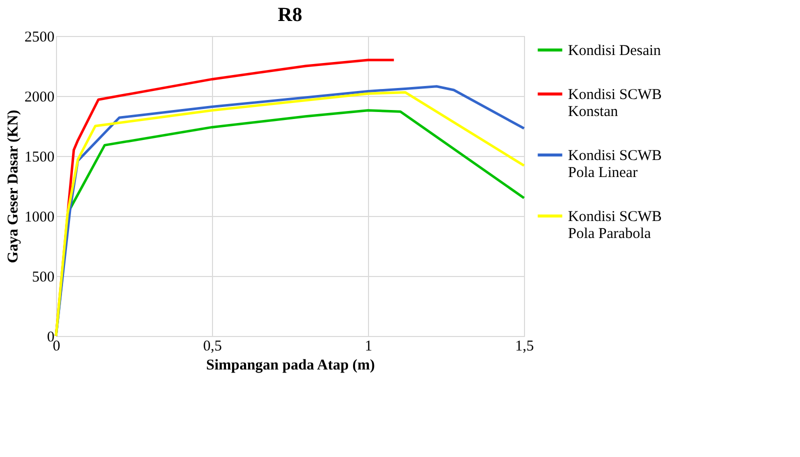 The image size is (800, 457). I want to click on legend-label: Kondisi SCWB Pola Parabola, so click(615, 225).